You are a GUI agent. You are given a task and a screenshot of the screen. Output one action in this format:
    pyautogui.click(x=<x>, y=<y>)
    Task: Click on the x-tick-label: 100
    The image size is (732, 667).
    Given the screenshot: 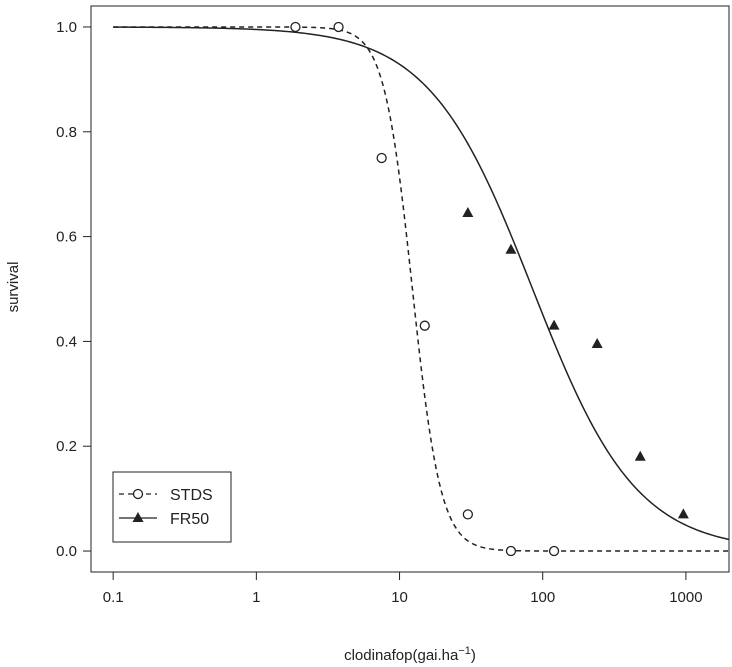 What is the action you would take?
    pyautogui.click(x=542, y=597)
    